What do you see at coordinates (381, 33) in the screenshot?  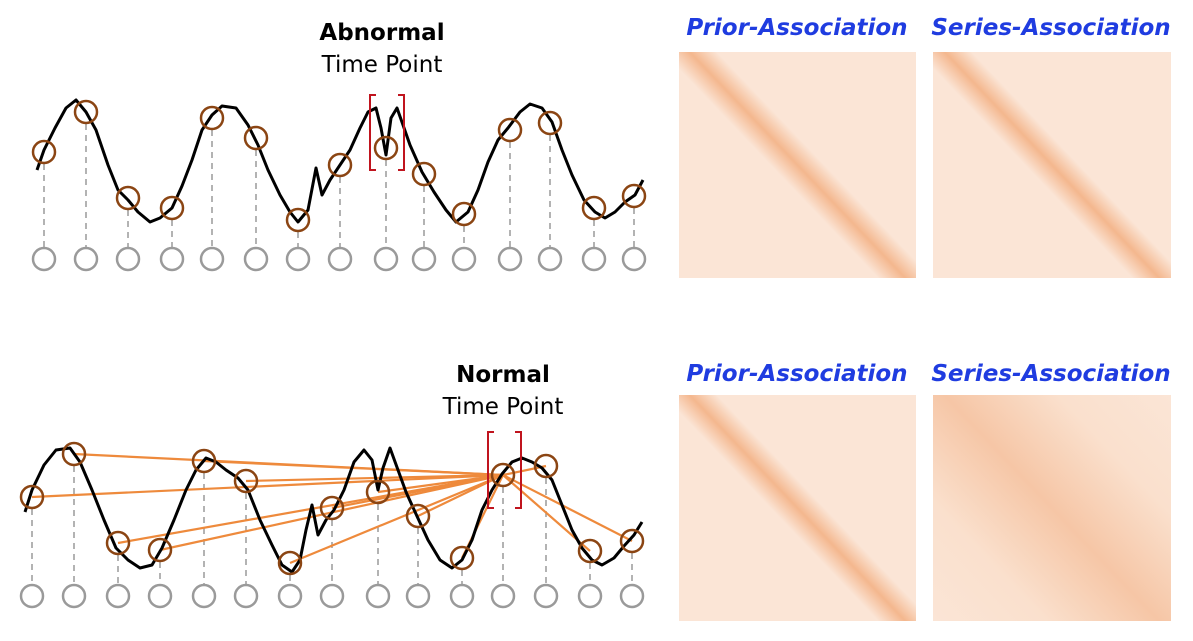 I see `abnormal-label: Abnormal` at bounding box center [381, 33].